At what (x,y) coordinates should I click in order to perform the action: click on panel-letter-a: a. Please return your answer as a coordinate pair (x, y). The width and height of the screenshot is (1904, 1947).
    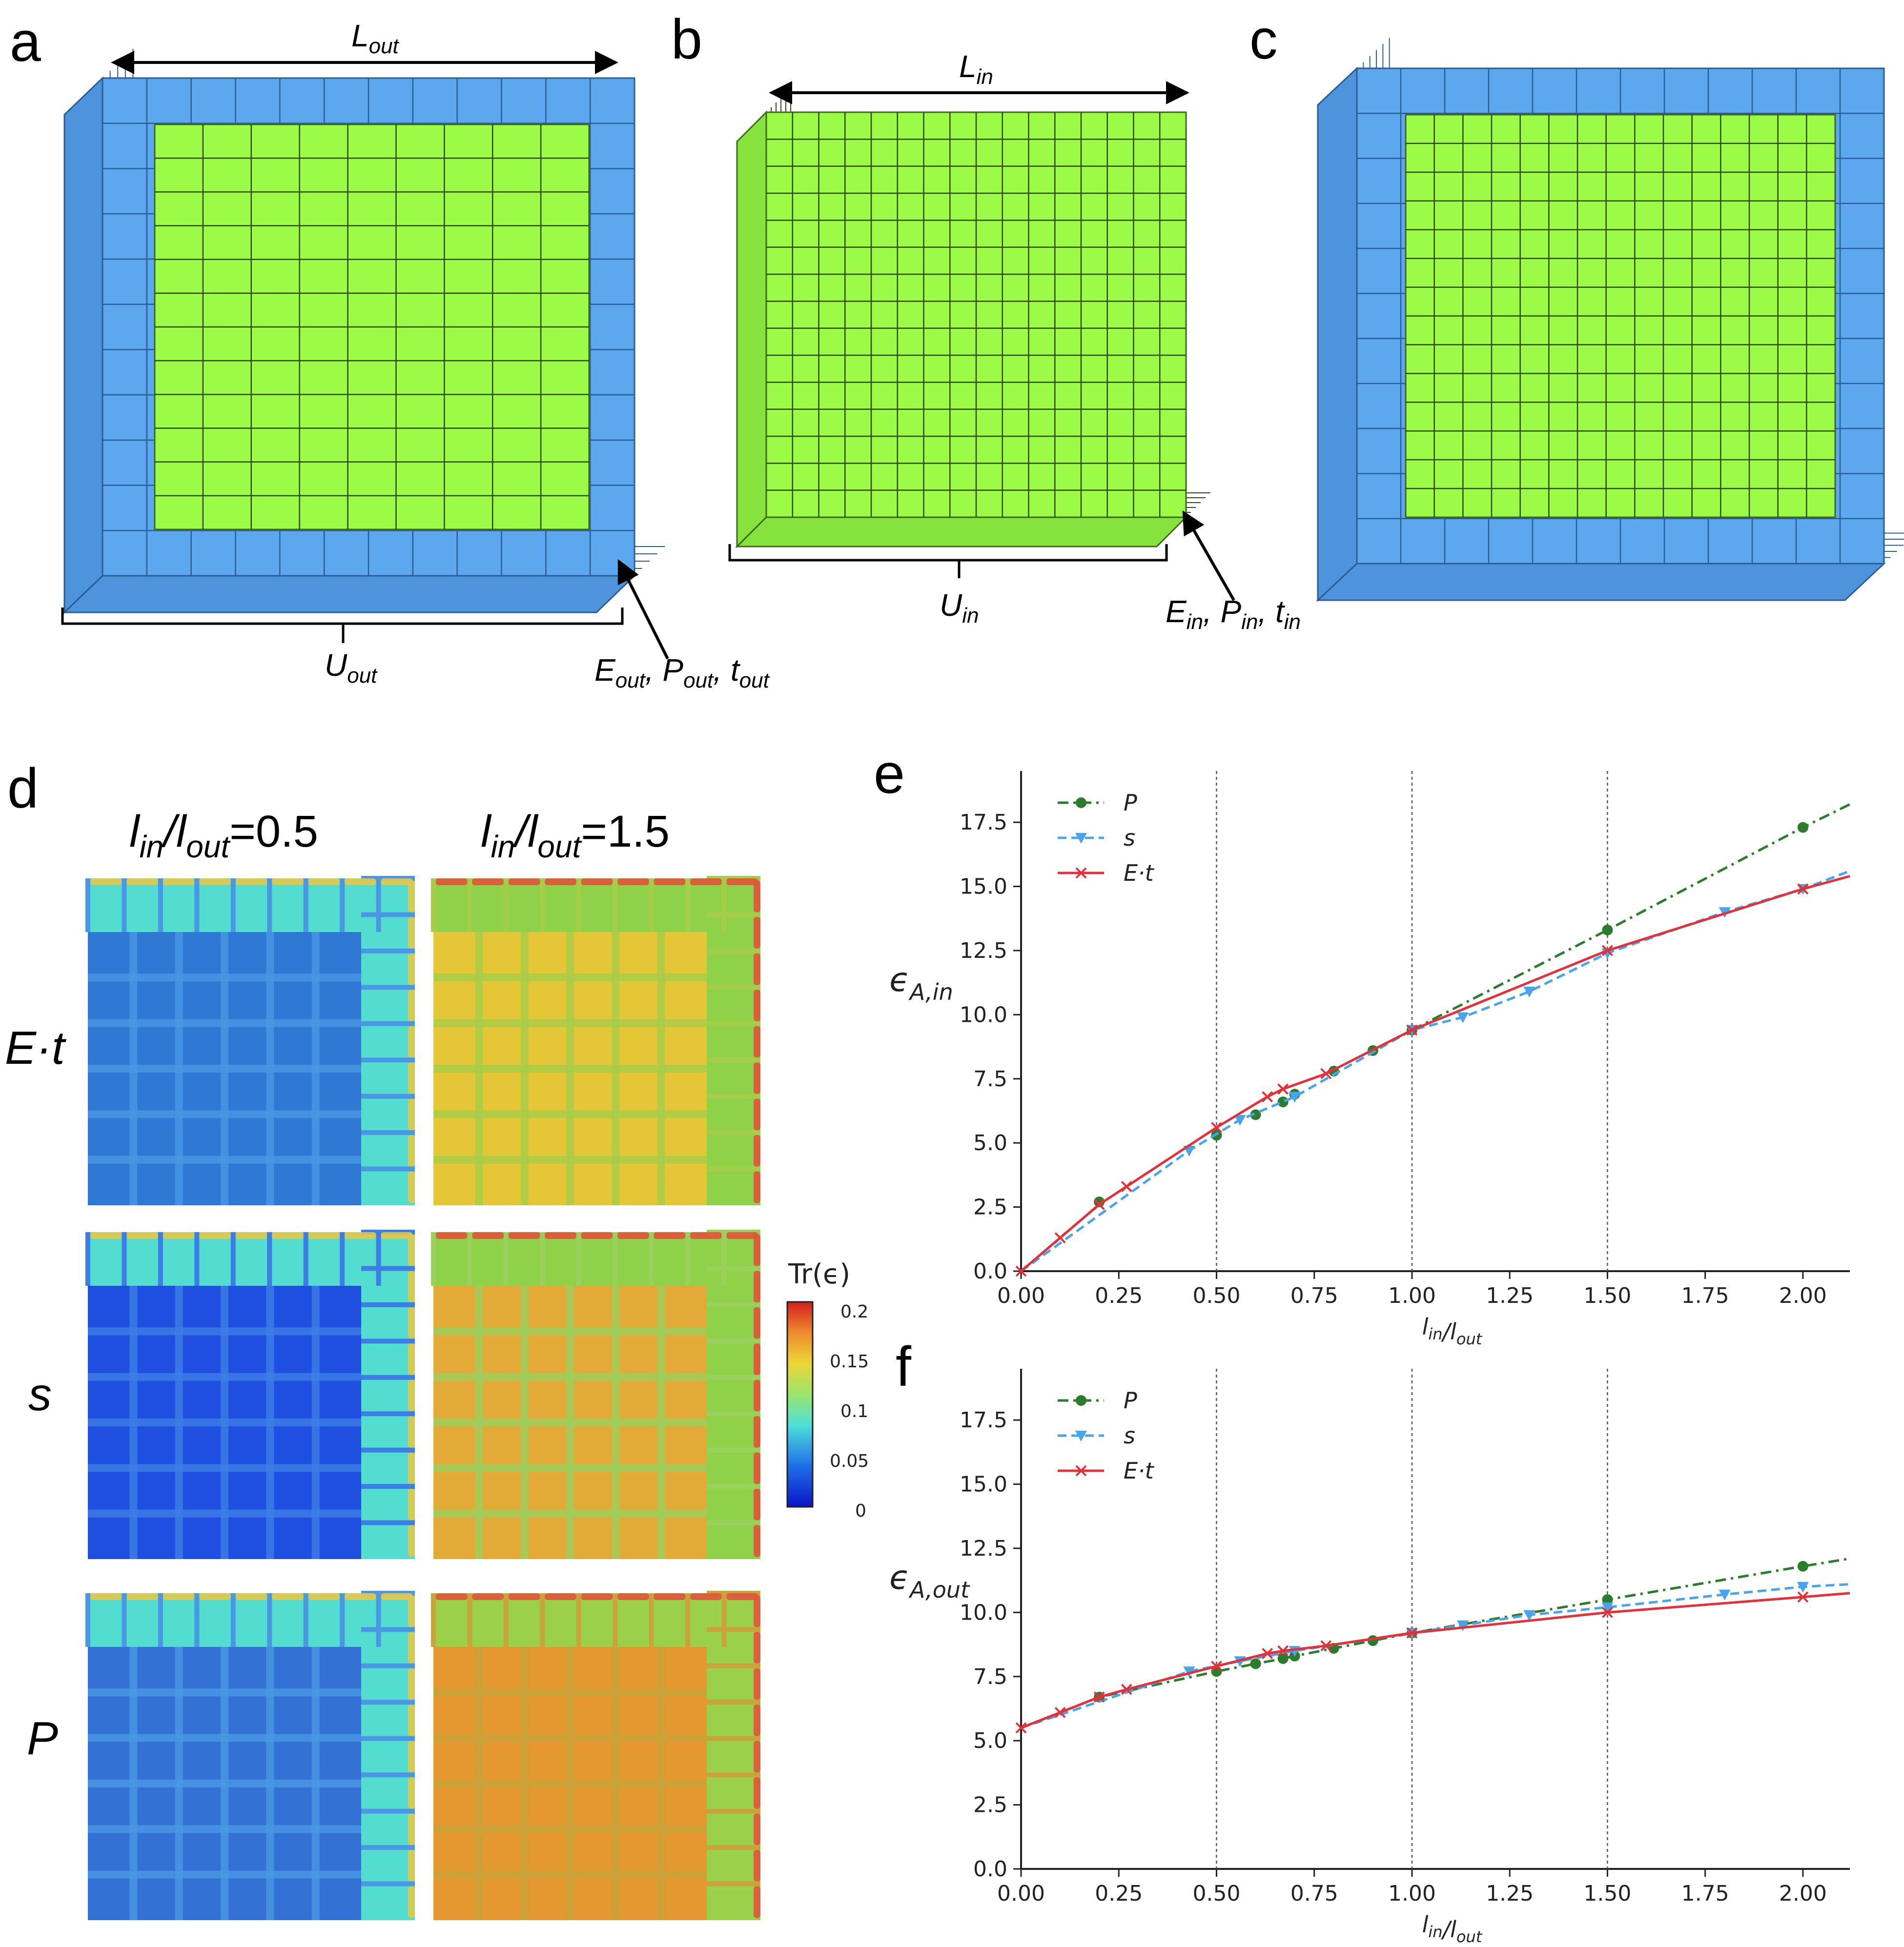
    Looking at the image, I should click on (25, 42).